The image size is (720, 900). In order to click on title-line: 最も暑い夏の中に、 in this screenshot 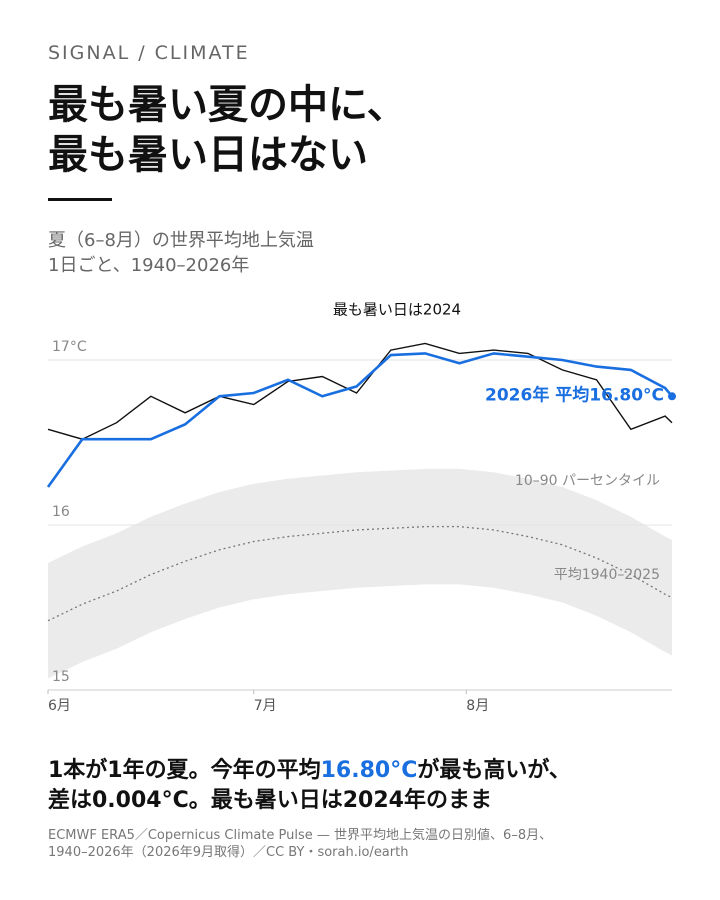, I will do `click(227, 105)`.